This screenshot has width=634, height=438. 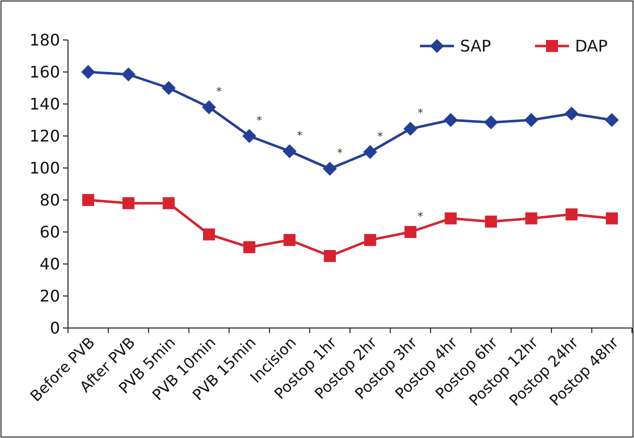 I want to click on y-tick-label: 60, so click(x=50, y=232).